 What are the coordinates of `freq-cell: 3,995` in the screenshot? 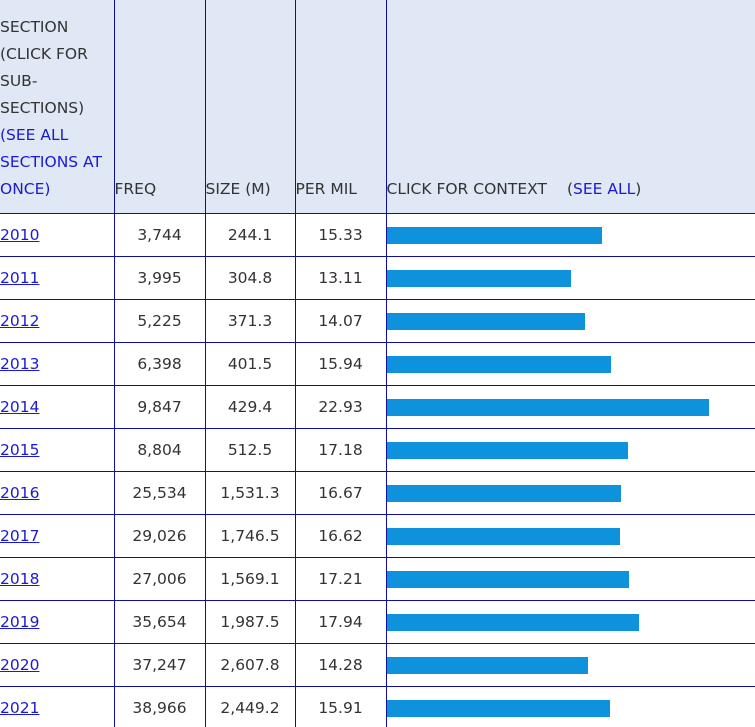 It's located at (159, 278).